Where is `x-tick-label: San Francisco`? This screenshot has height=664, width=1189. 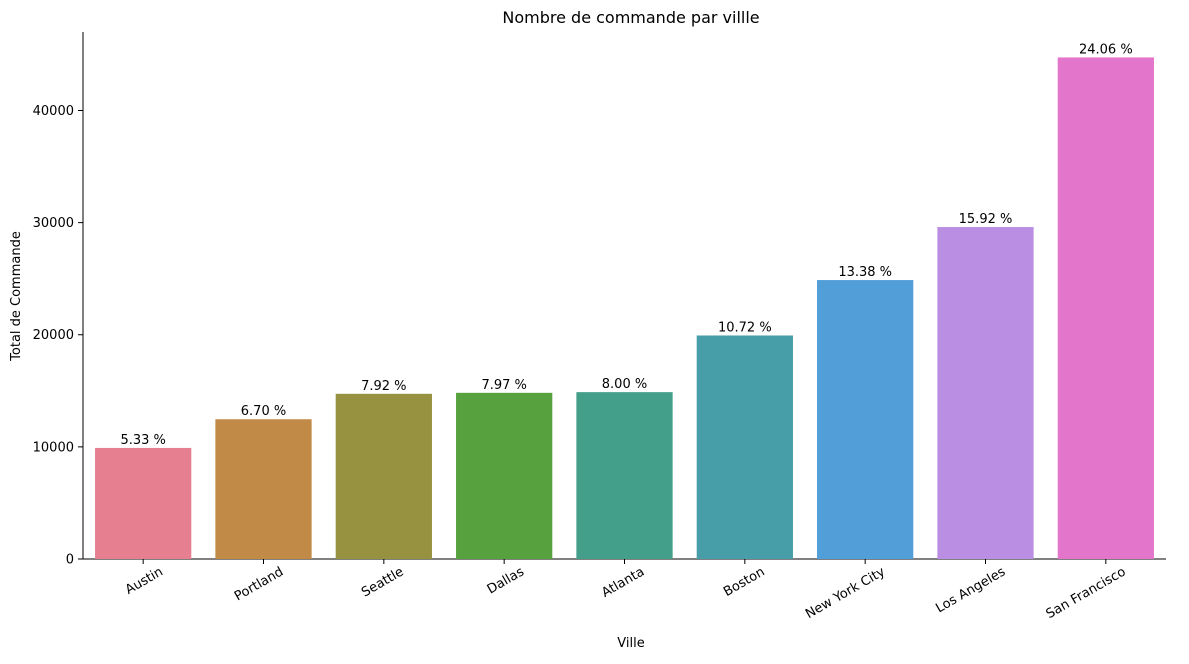 x-tick-label: San Francisco is located at coordinates (1086, 593).